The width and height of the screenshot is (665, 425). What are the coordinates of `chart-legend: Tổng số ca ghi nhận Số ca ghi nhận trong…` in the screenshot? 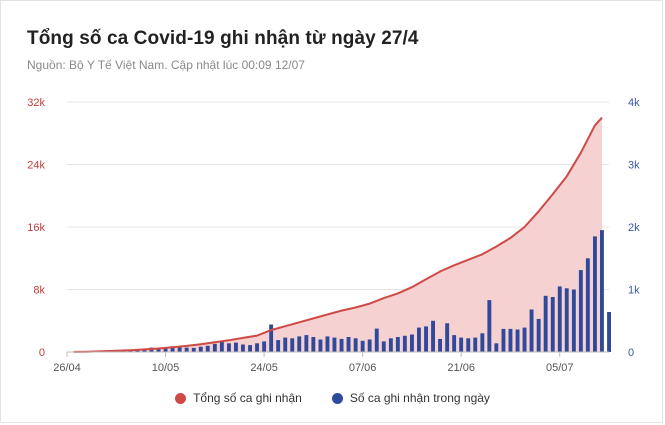 It's located at (332, 398).